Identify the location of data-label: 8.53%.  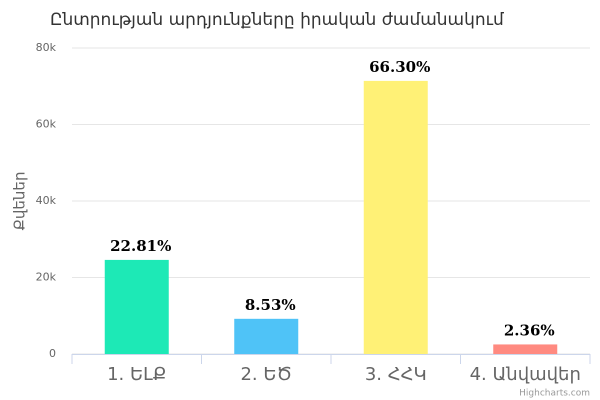
(270, 305).